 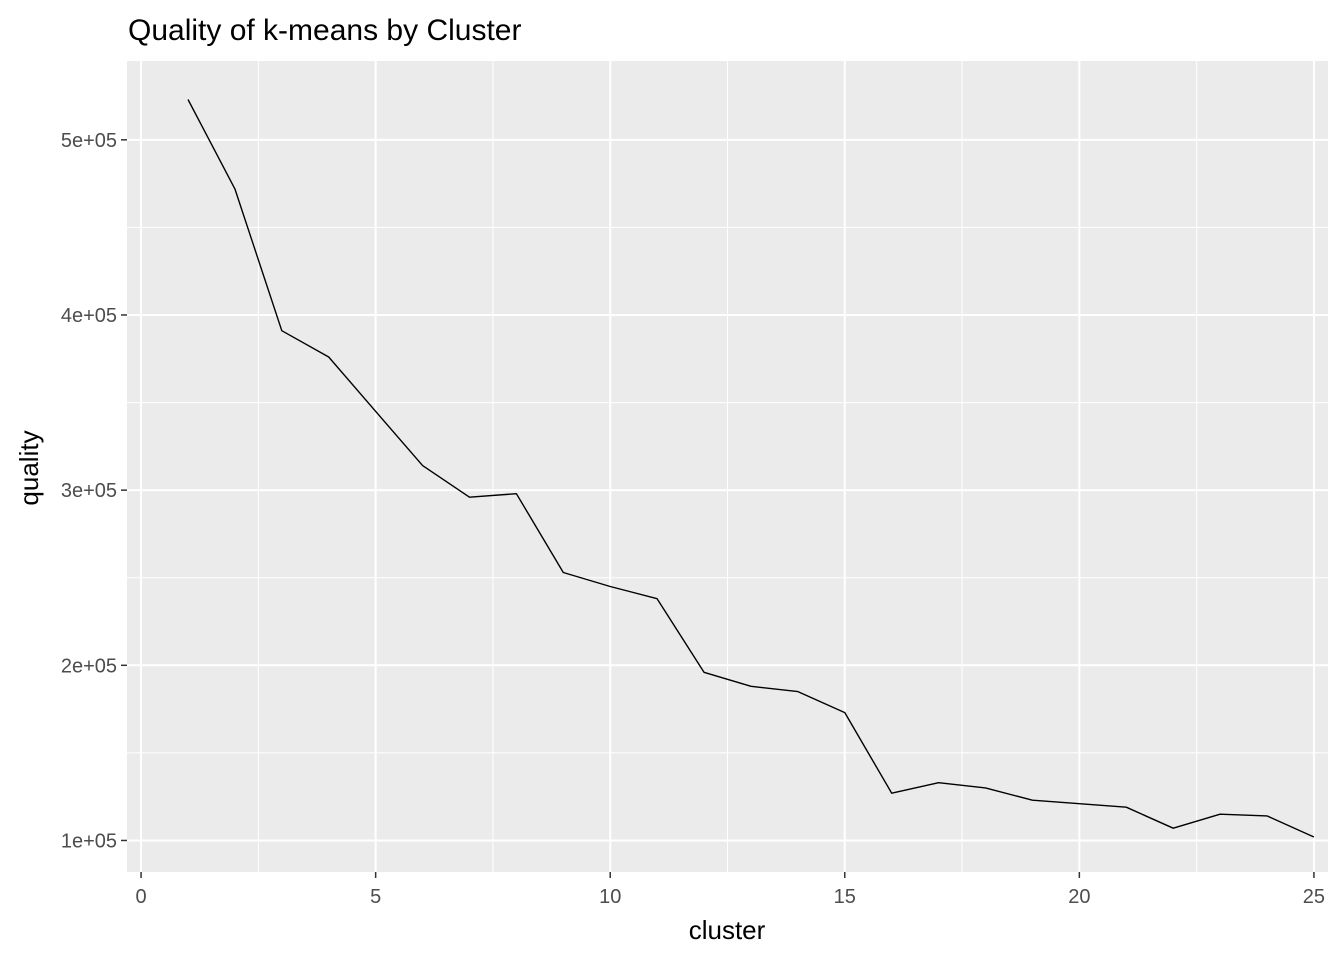 What do you see at coordinates (730, 890) in the screenshot?
I see `x-axis-ticks: 0 5 10 15 20 25` at bounding box center [730, 890].